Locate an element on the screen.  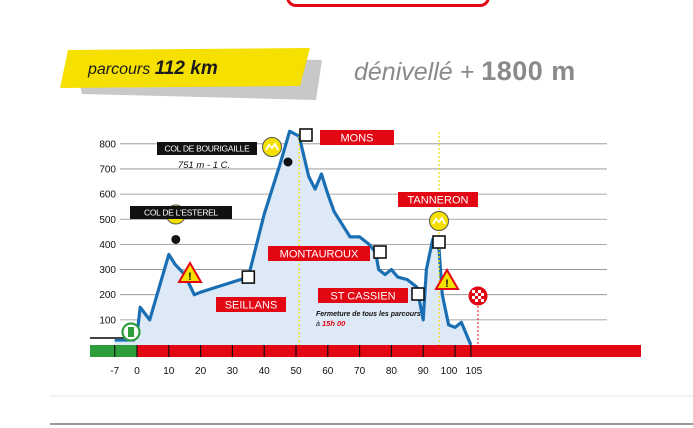
y-axis: 100 200 300 400 500 600 700 800 is located at coordinates (107, 232).